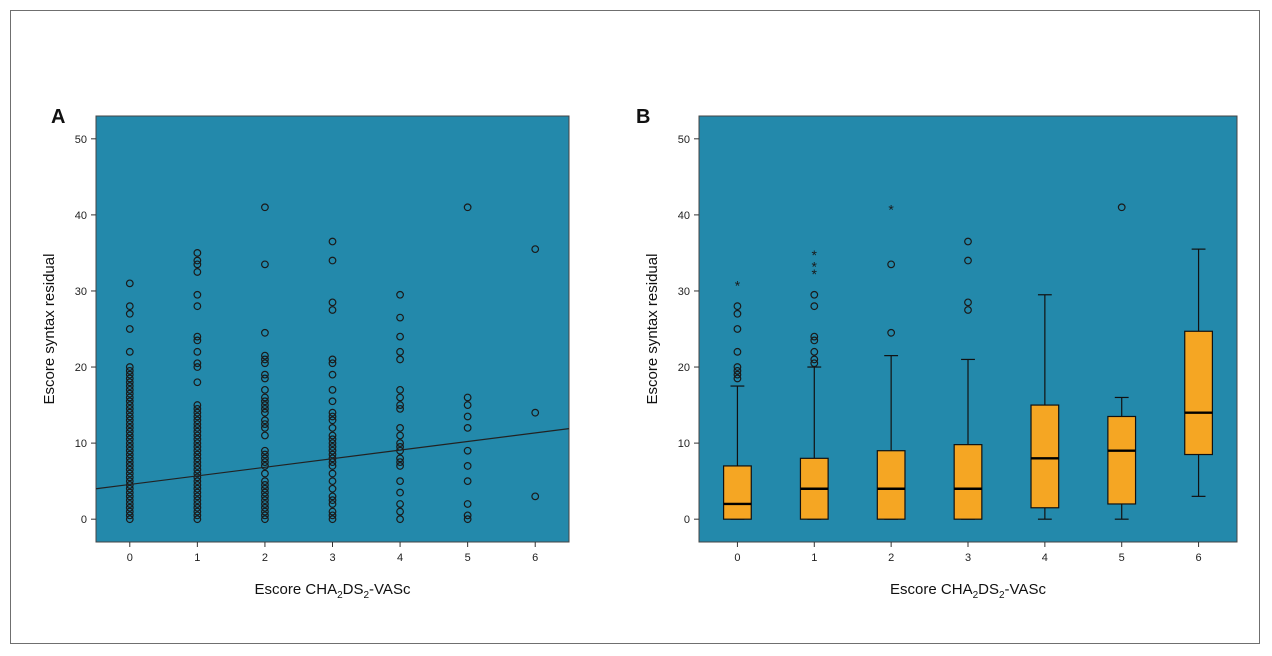 The image size is (1272, 656). Describe the element at coordinates (81, 368) in the screenshot. I see `y-tick-label: 20` at that location.